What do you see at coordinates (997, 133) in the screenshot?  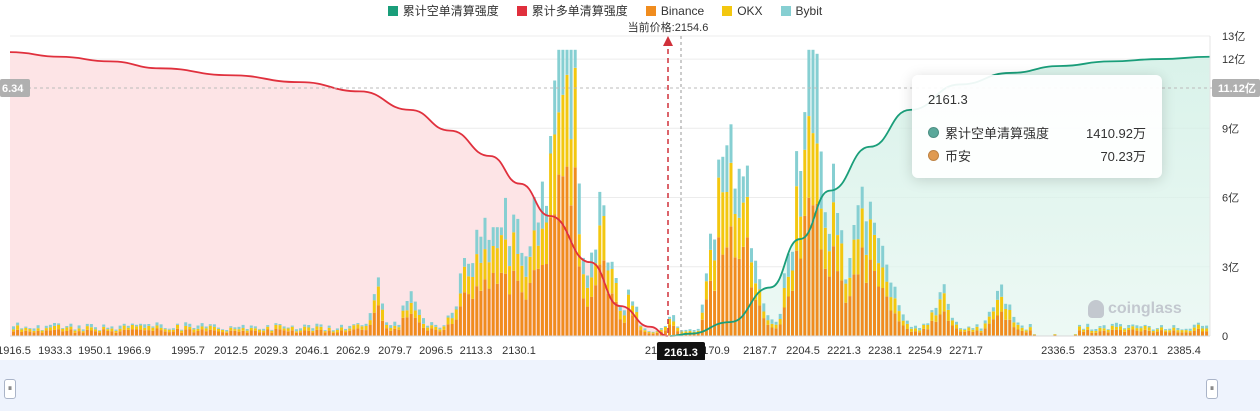 I see `tooltip-row-label: 累计空单清算强度` at bounding box center [997, 133].